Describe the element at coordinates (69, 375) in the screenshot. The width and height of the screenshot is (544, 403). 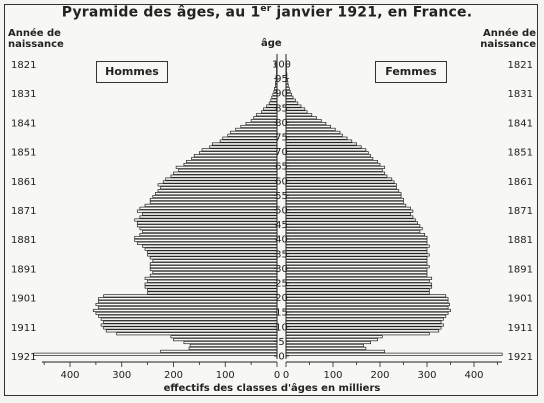
I see `x-tick-label-left: 400` at that location.